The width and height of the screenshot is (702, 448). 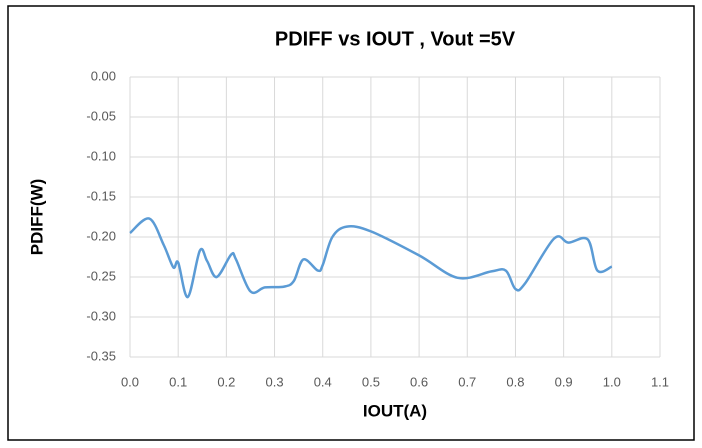 What do you see at coordinates (101, 275) in the screenshot?
I see `y-tick-label: -0.25` at bounding box center [101, 275].